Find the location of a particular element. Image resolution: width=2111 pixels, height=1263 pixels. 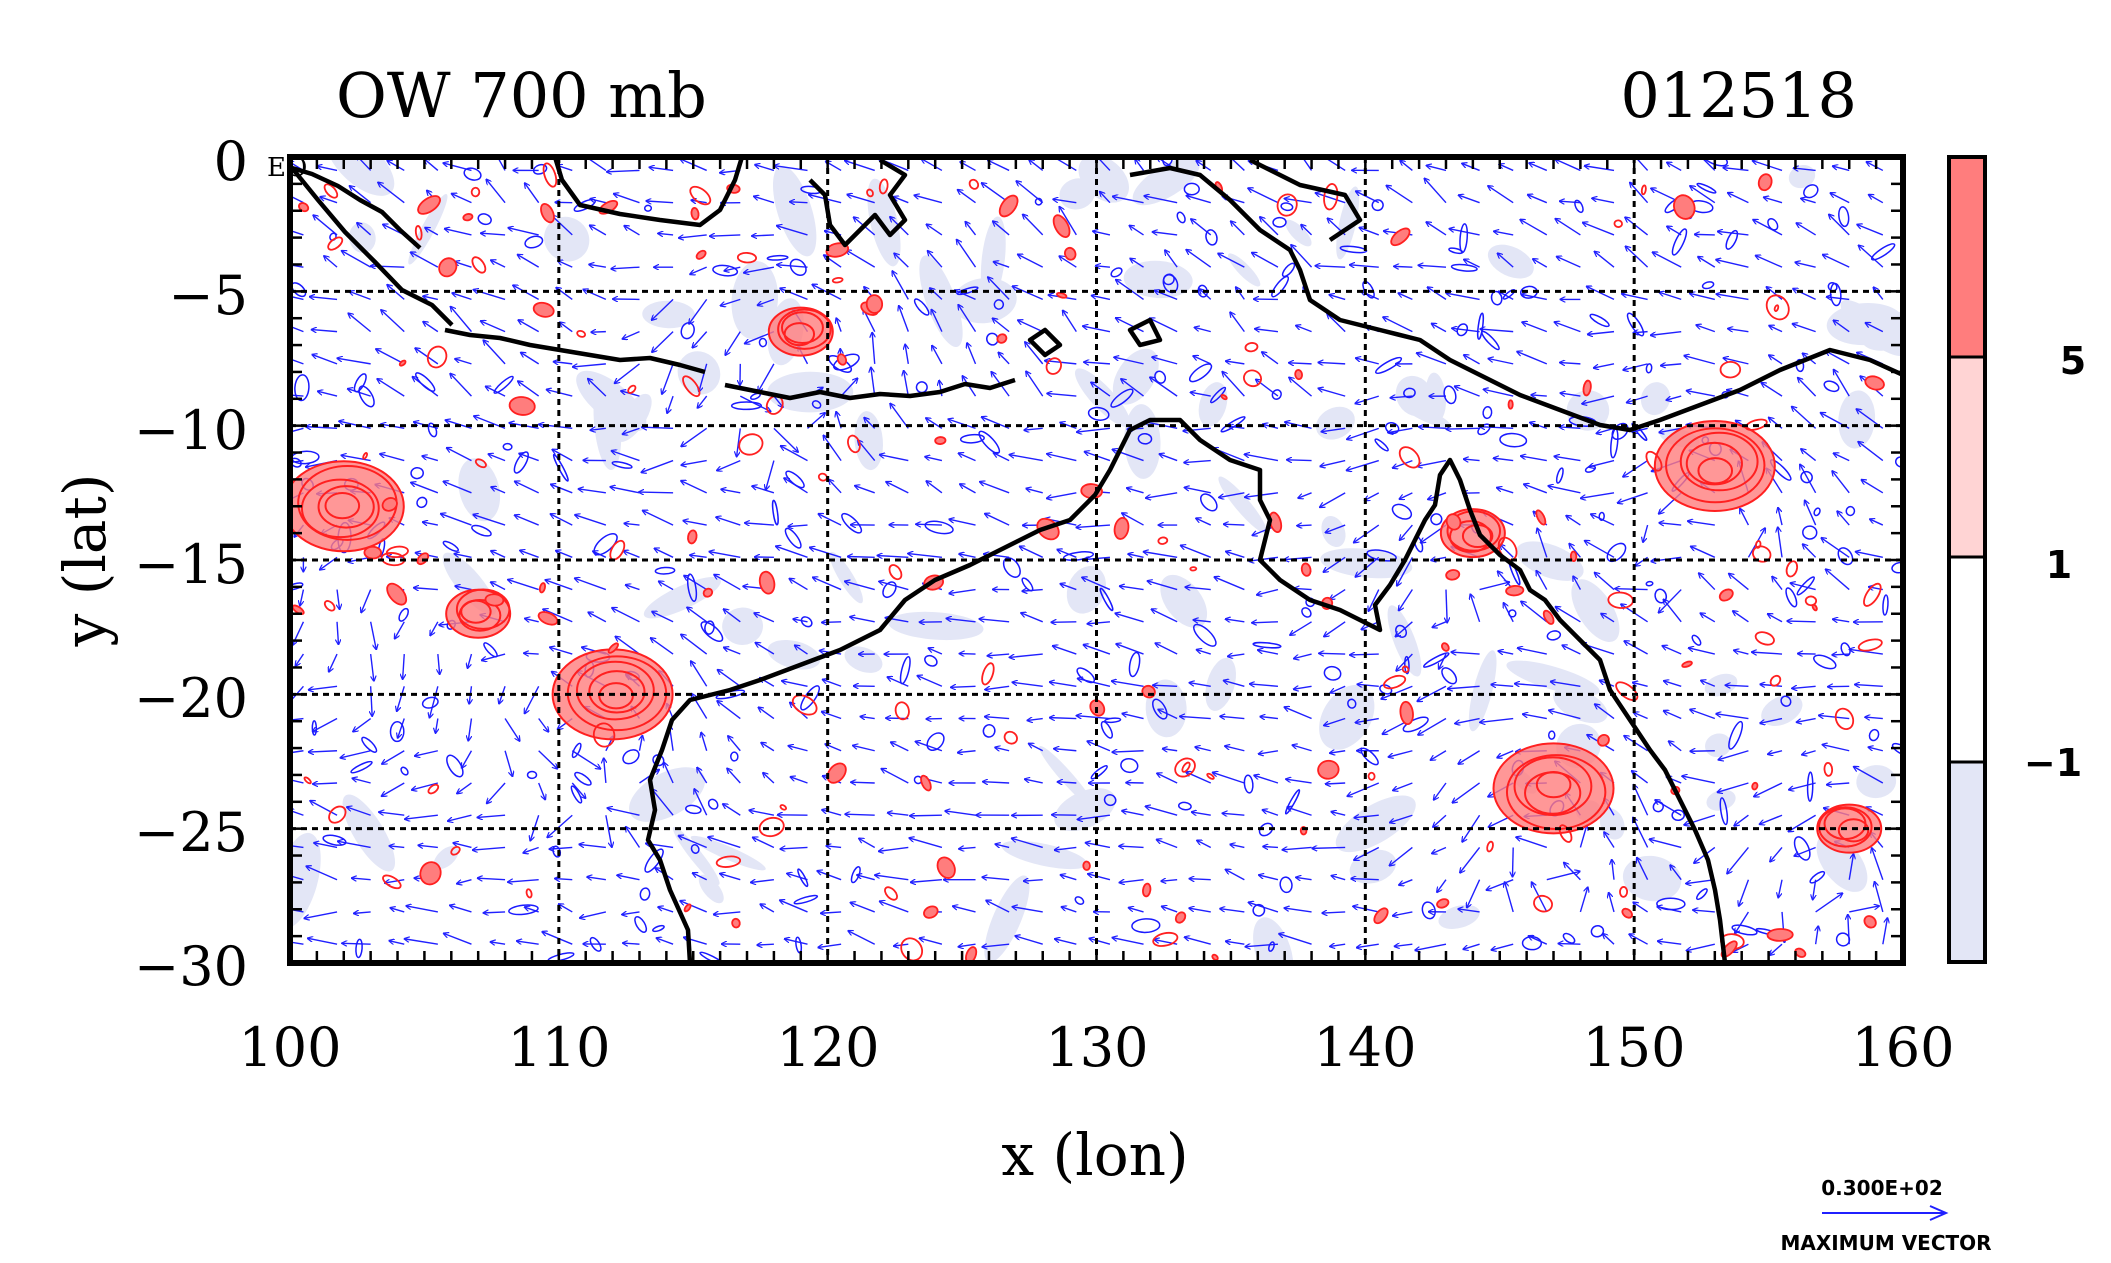

colorbar: 5 1 −1 is located at coordinates (2016, 559).